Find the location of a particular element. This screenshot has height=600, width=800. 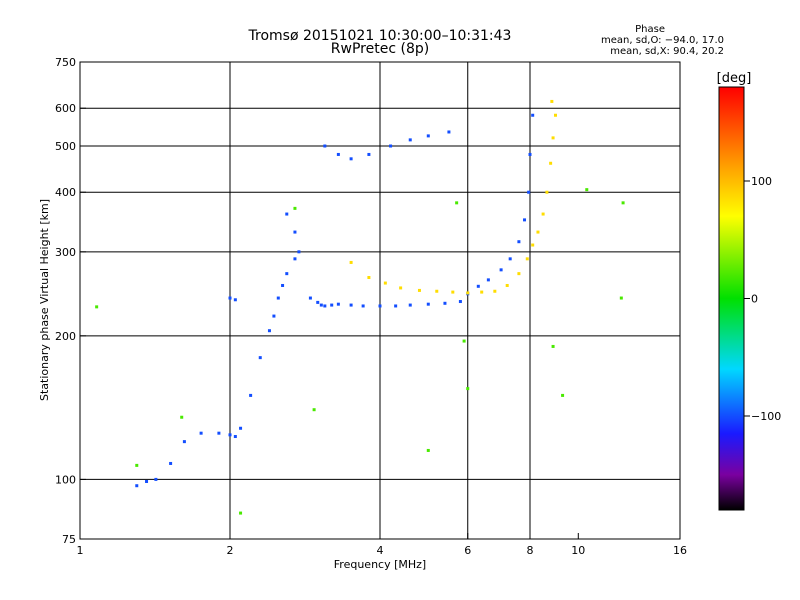

x-tick-label: 10 is located at coordinates (578, 550).